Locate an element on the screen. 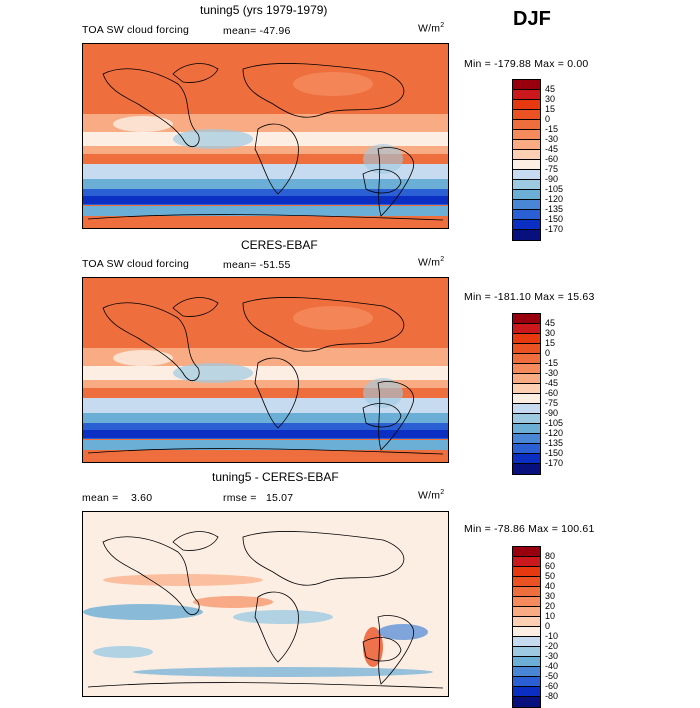  panel-1-units-base: W/m is located at coordinates (429, 28).